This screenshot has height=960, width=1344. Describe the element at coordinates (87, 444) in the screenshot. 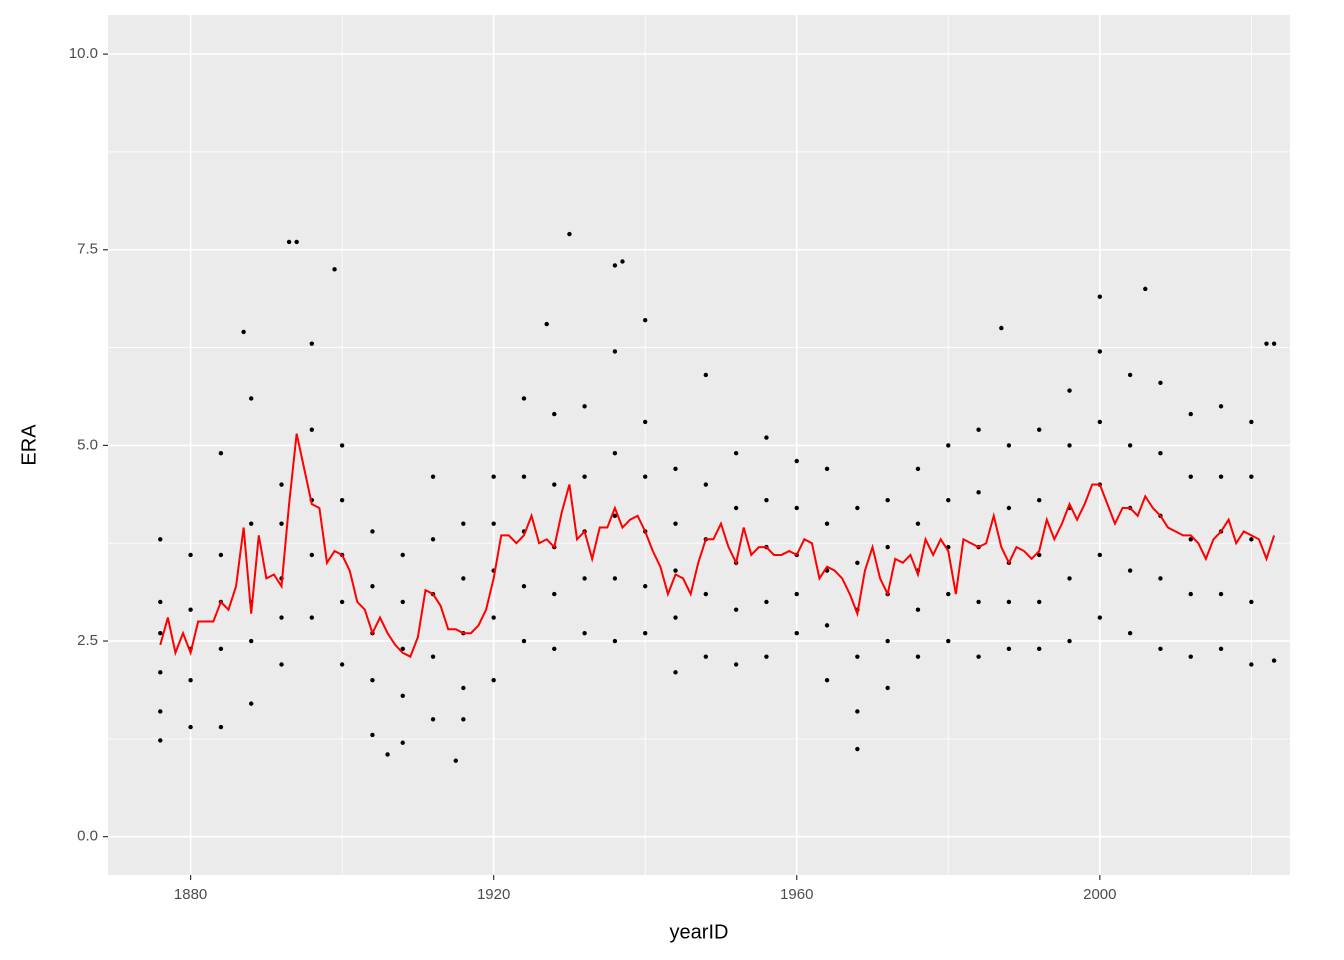

I see `y-tick-label: 5.0` at that location.